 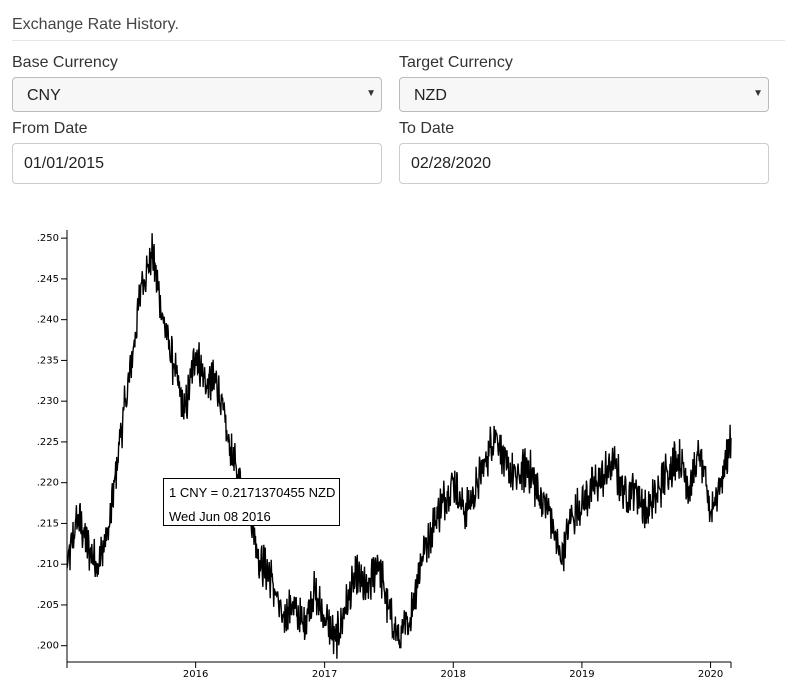 What do you see at coordinates (427, 128) in the screenshot?
I see `to-date-label: To Date` at bounding box center [427, 128].